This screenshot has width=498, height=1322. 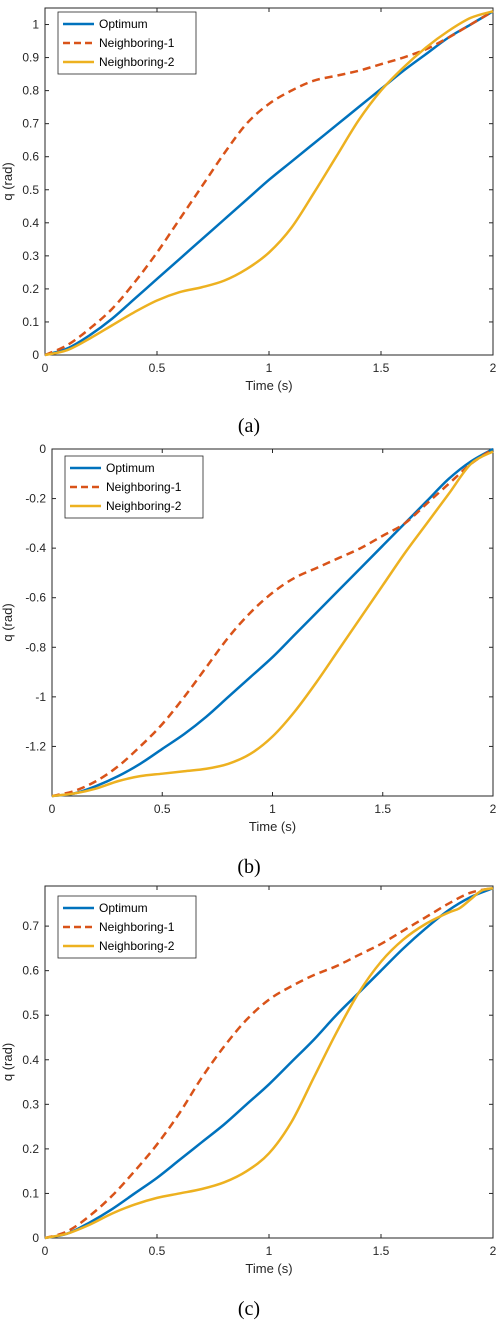 I want to click on y-tick-label: -0.6, so click(x=35, y=598).